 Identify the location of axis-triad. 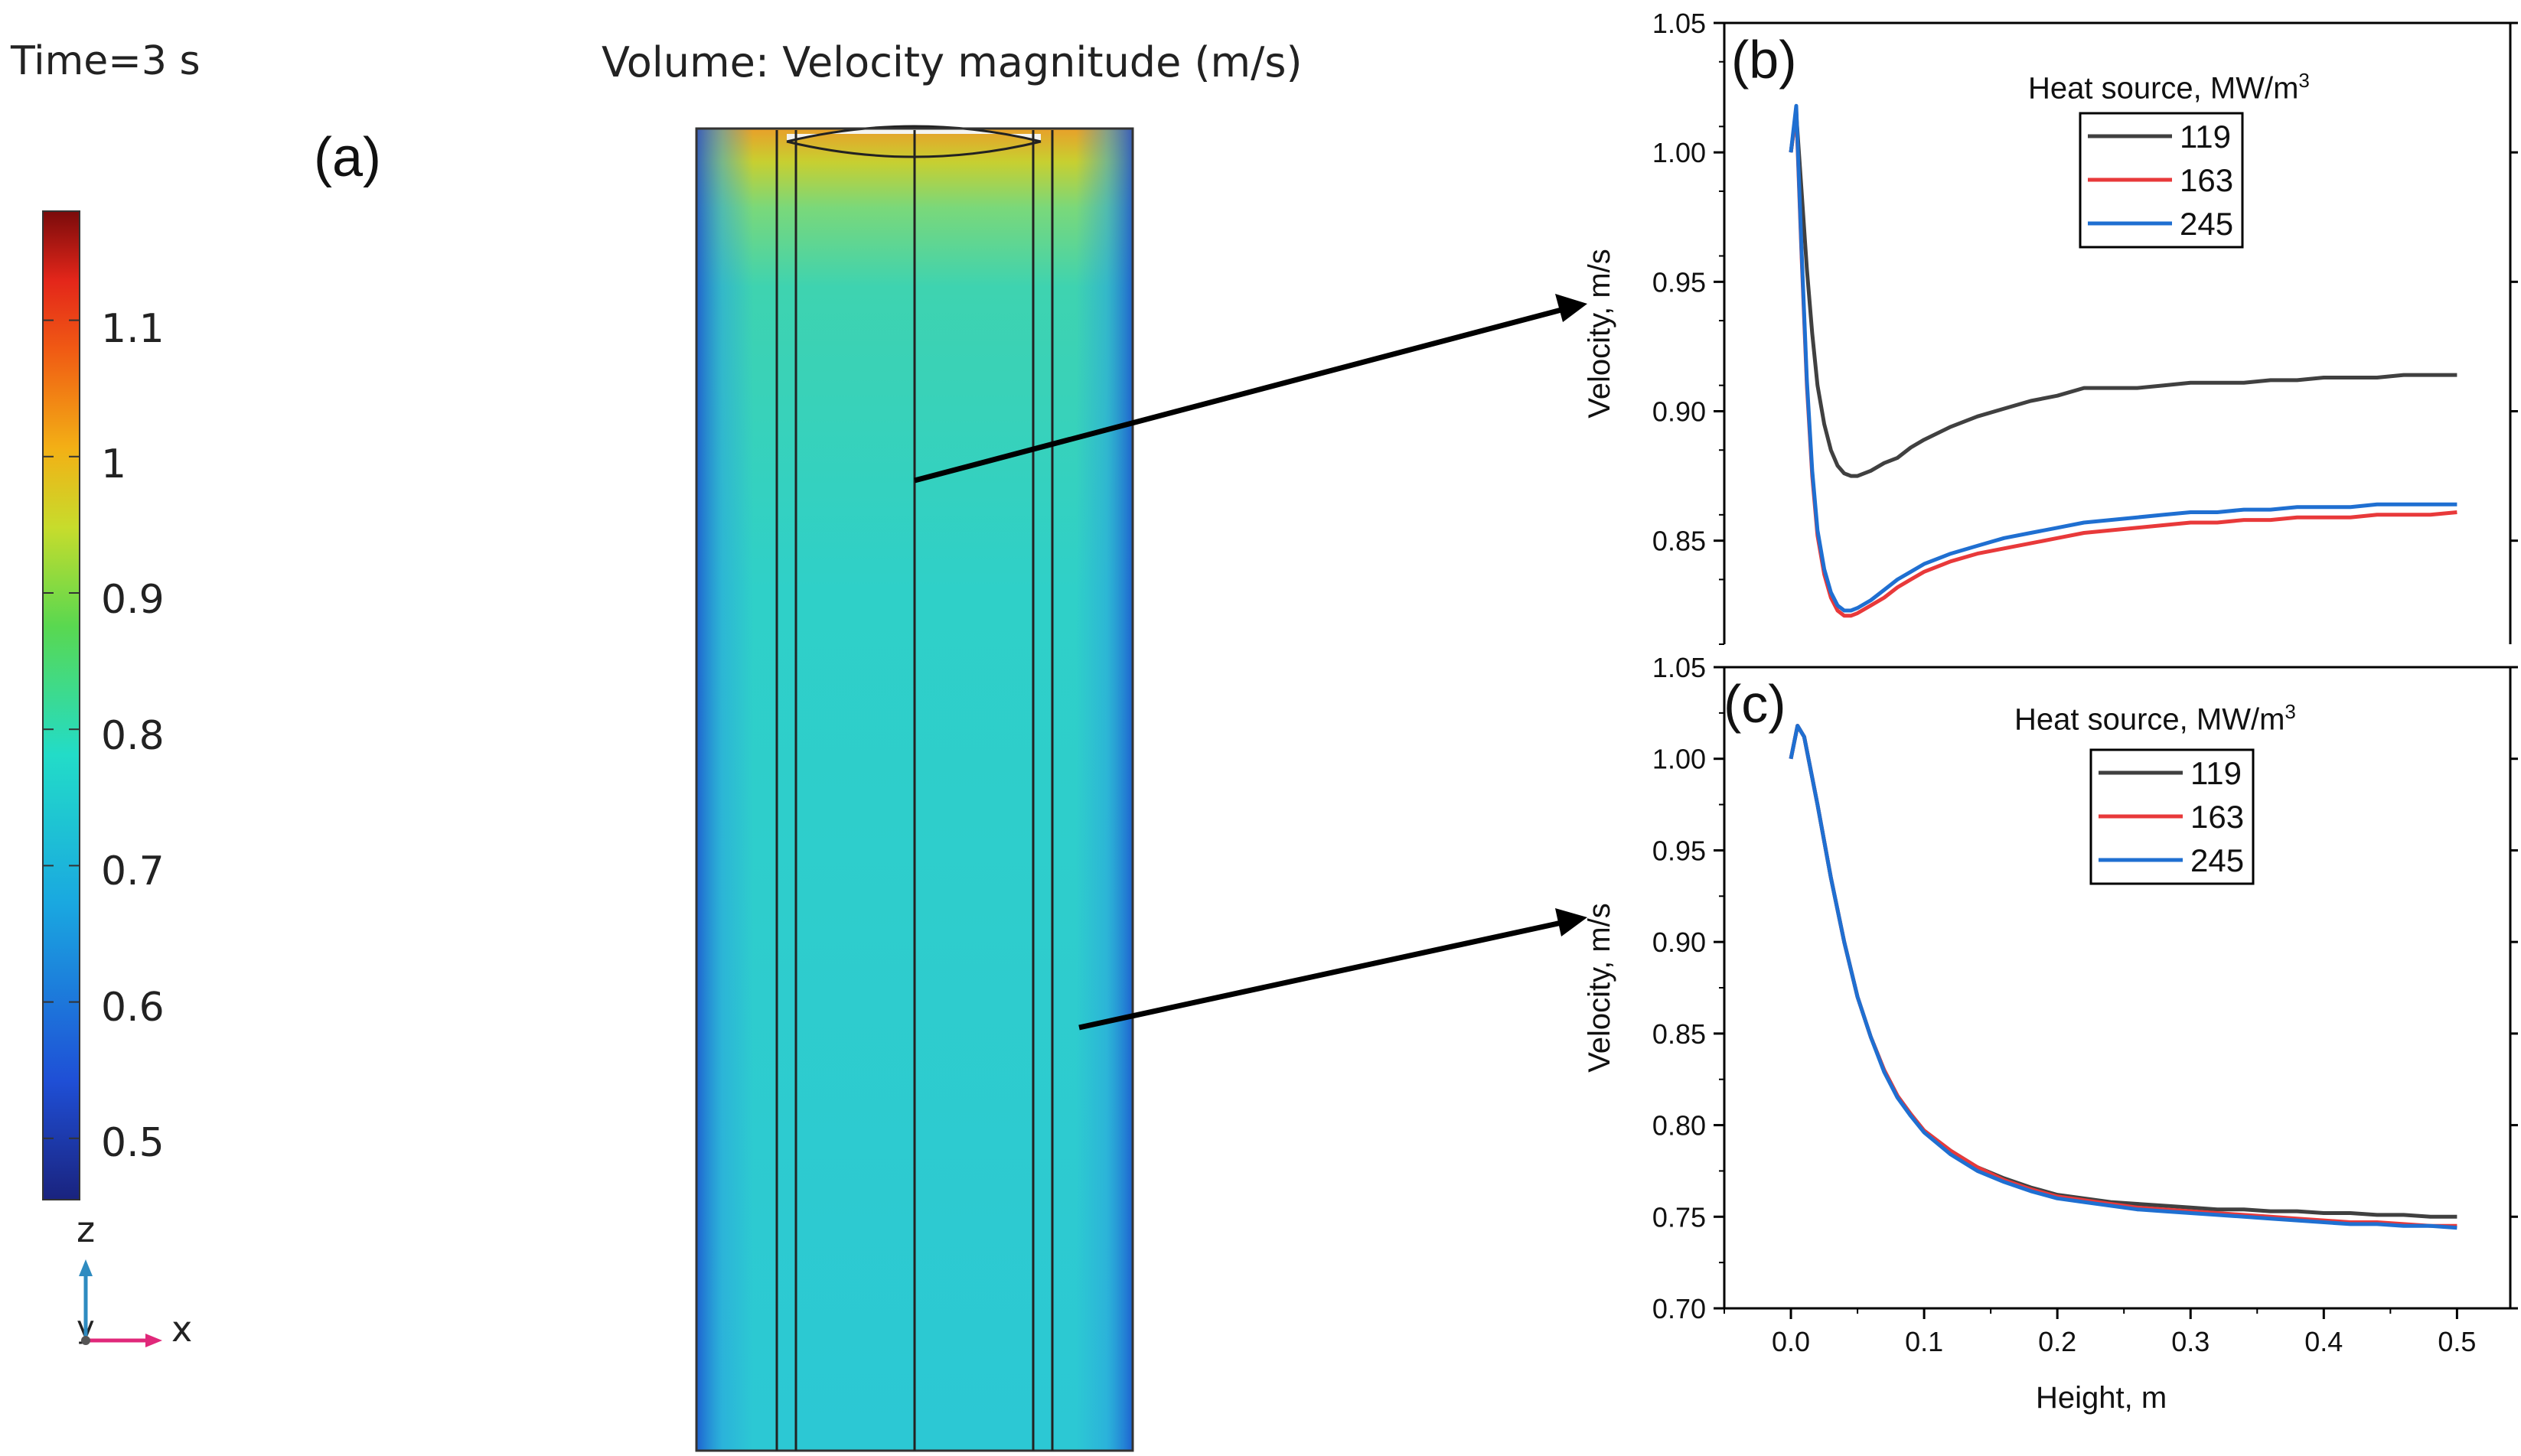
(120, 1303).